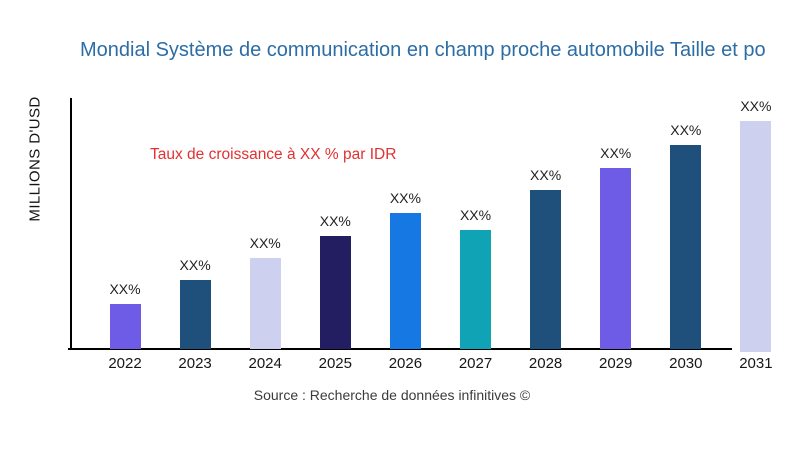  What do you see at coordinates (400, 349) in the screenshot?
I see `x-axis-line` at bounding box center [400, 349].